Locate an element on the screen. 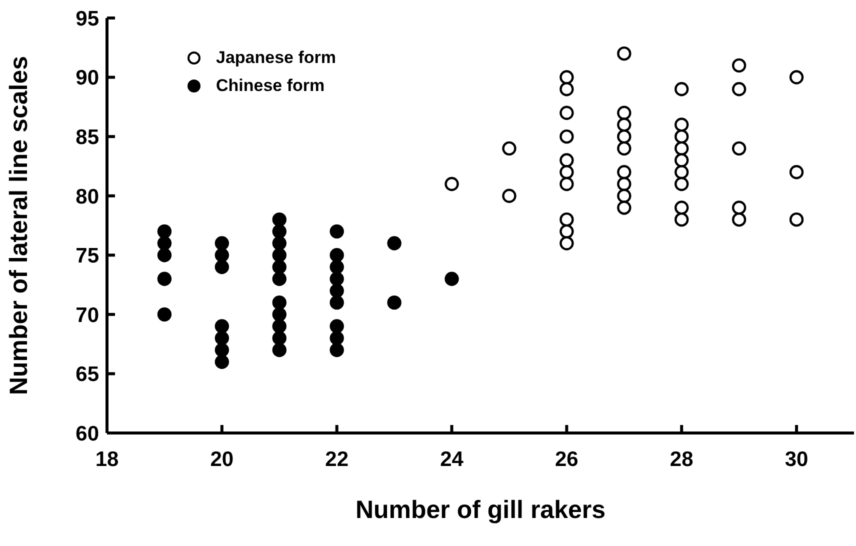  y-tick-label: 85 is located at coordinates (88, 138).